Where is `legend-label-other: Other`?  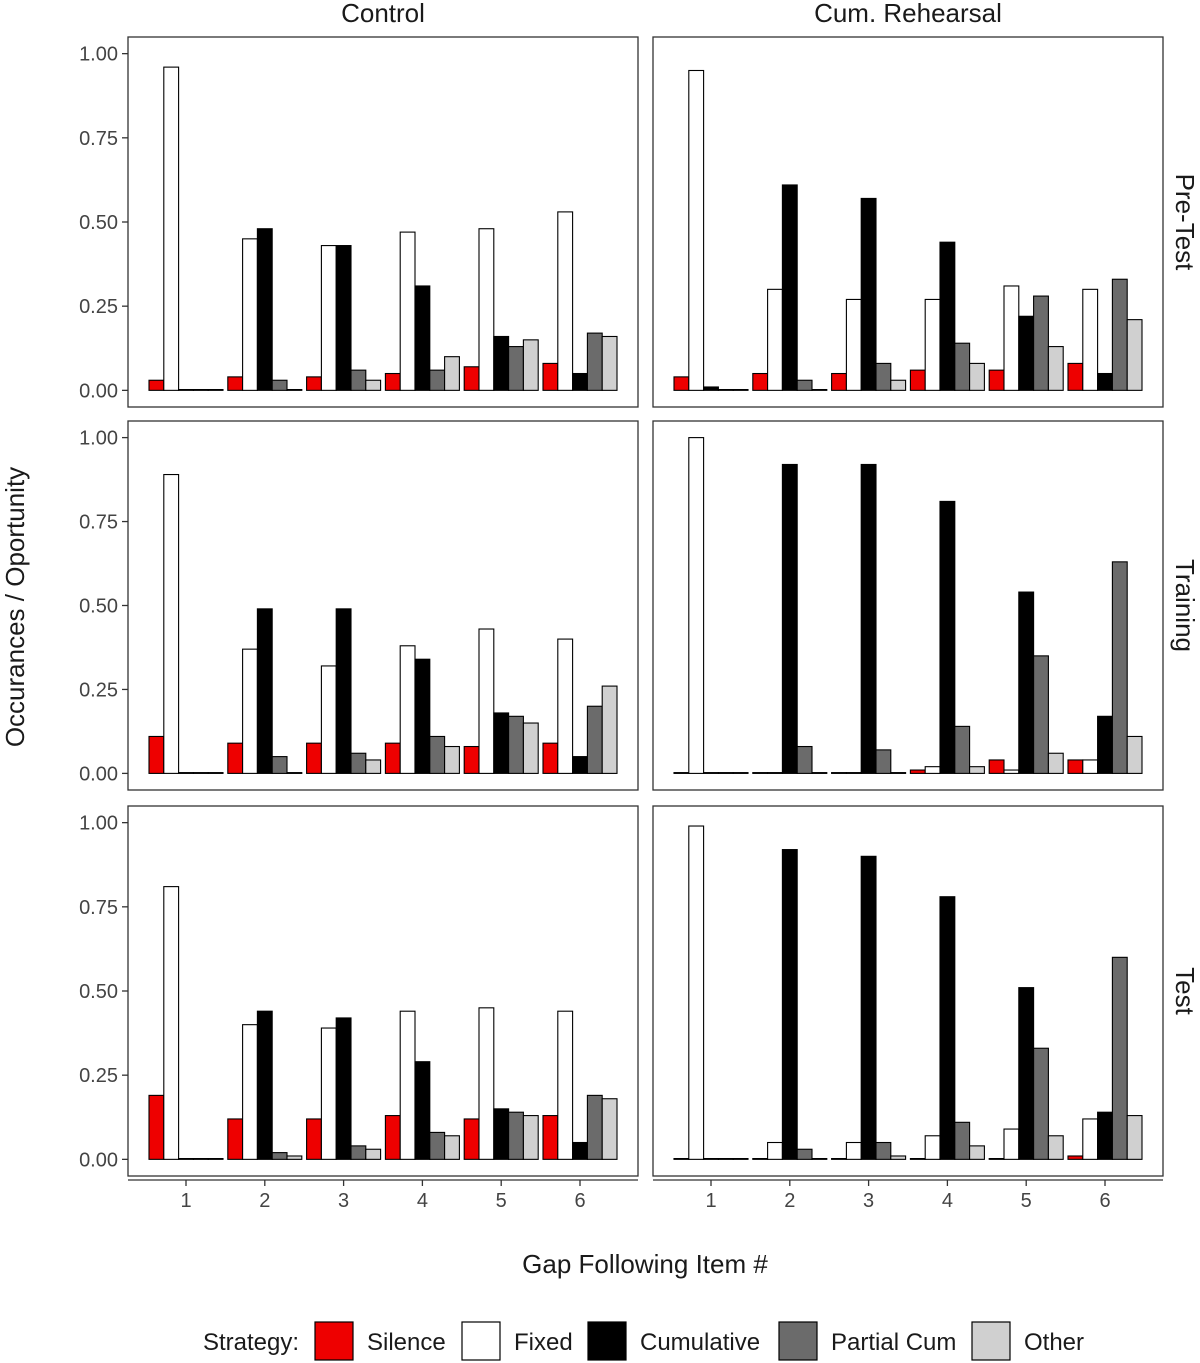 legend-label-other: Other is located at coordinates (1054, 1342).